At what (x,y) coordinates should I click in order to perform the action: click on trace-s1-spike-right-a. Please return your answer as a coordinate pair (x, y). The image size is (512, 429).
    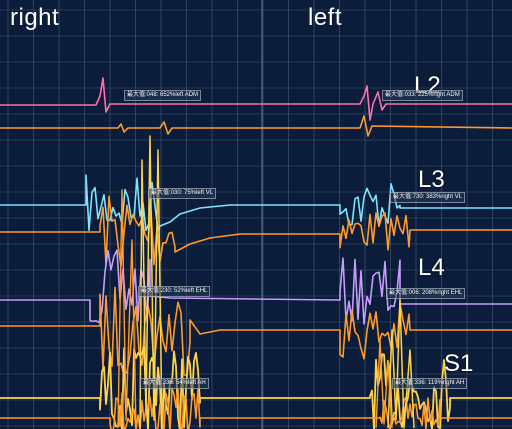
    Looking at the image, I should click on (151, 282).